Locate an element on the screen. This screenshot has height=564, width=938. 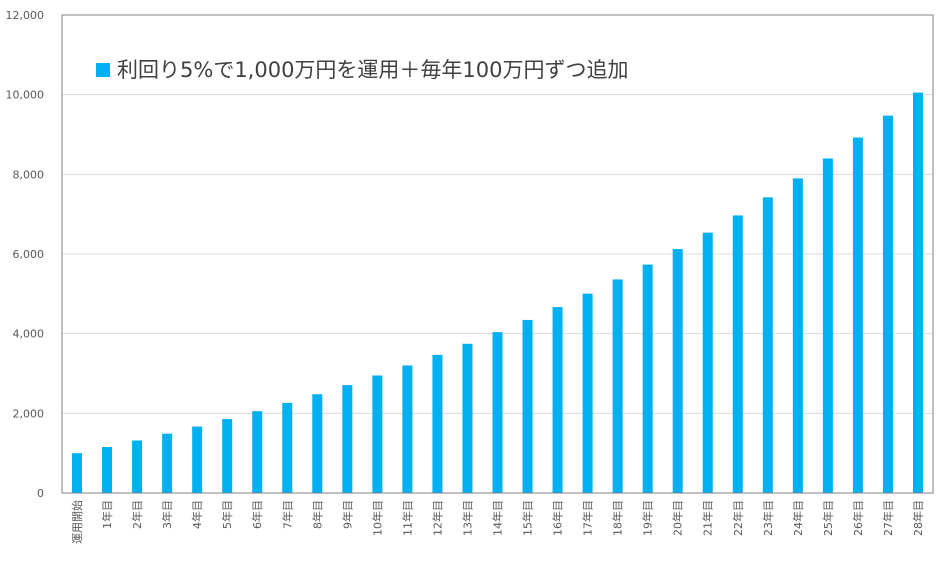
y-tick-label: 2,000 is located at coordinates (29, 413).